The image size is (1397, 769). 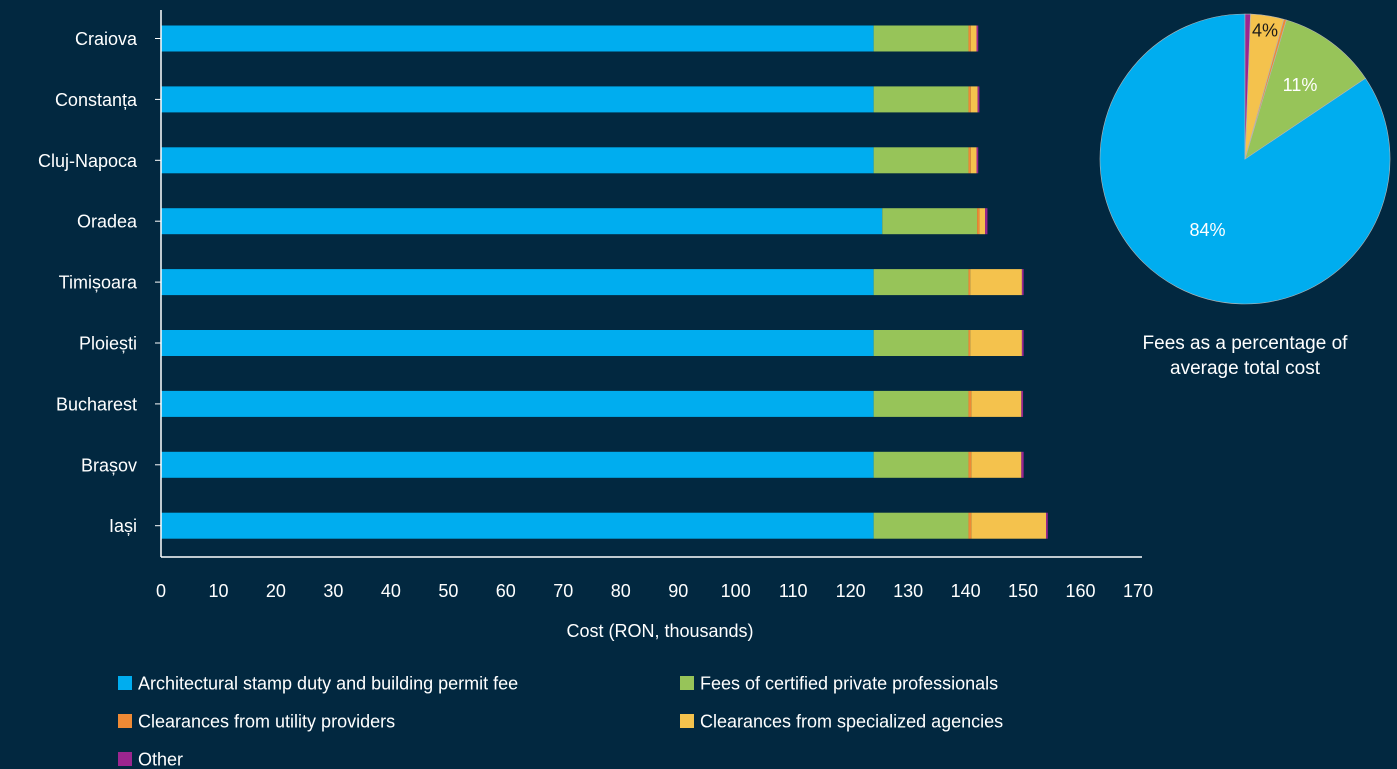 I want to click on category-label: Timișoara, so click(x=98, y=283).